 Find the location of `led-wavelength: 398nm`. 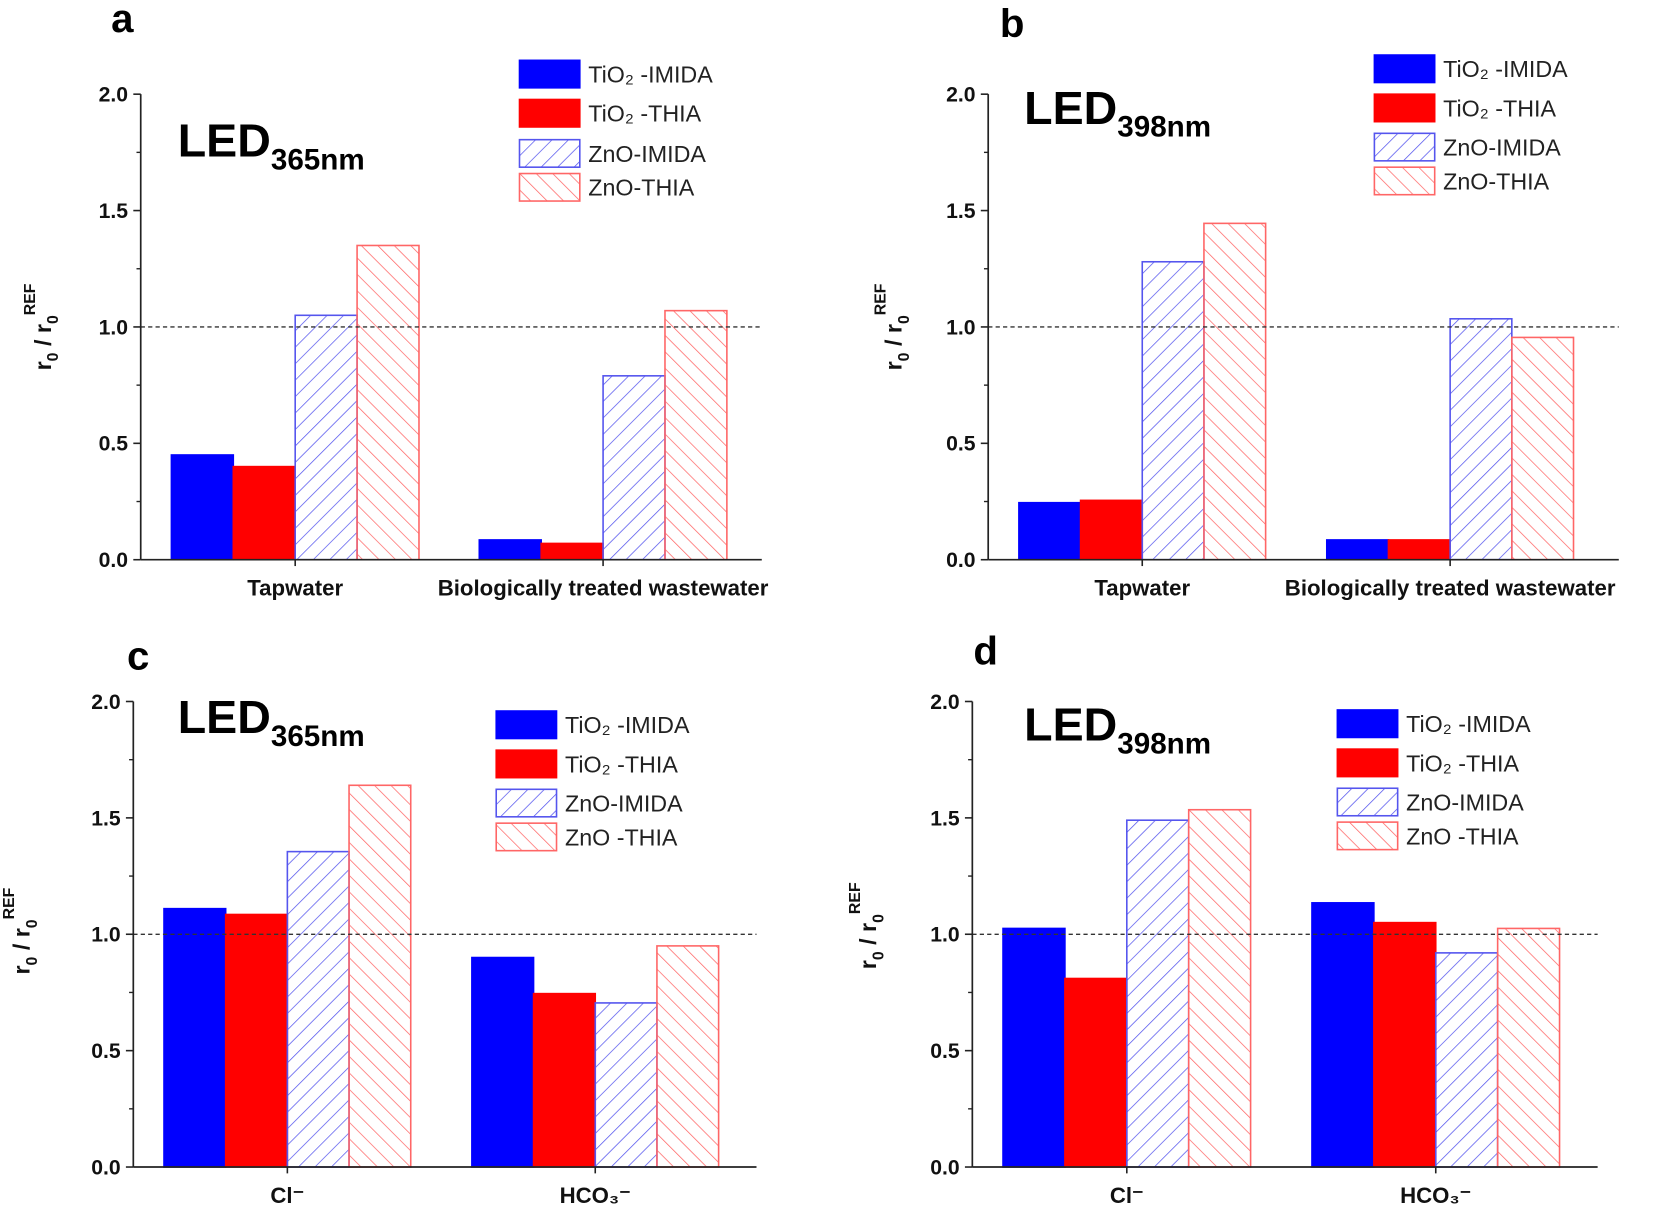

led-wavelength: 398nm is located at coordinates (1164, 127).